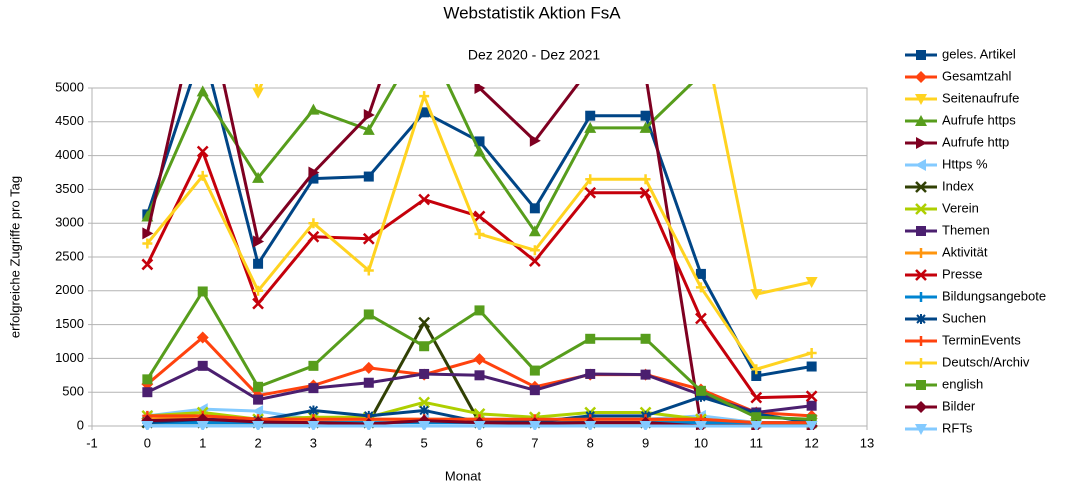 The image size is (1078, 488). I want to click on x-tick-label: 13, so click(867, 442).